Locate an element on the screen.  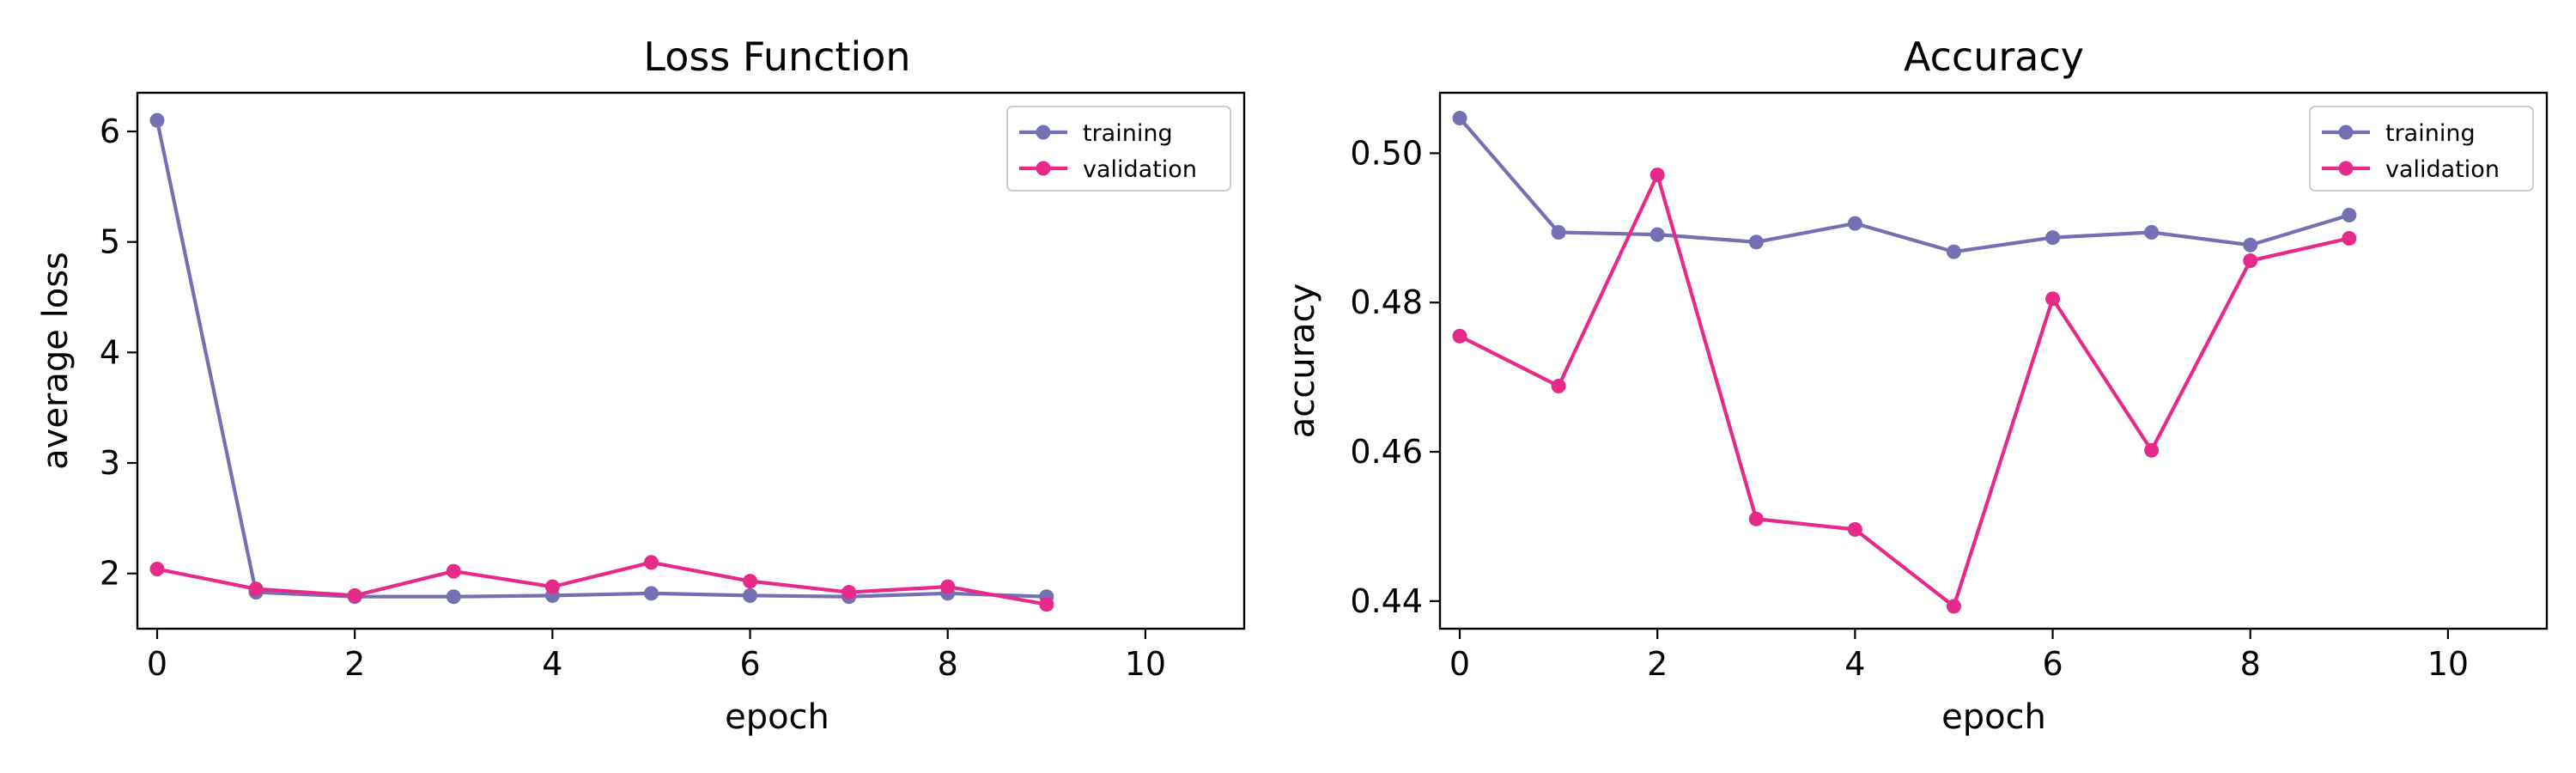
loss-chart-xtick-label: 8 is located at coordinates (948, 664).